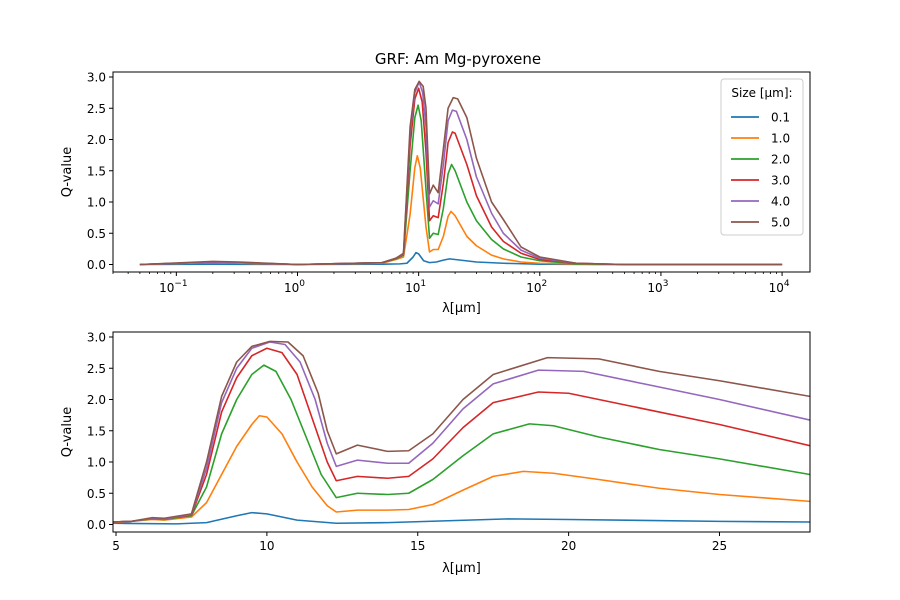  I want to click on x-tick-label: 10, so click(266, 546).